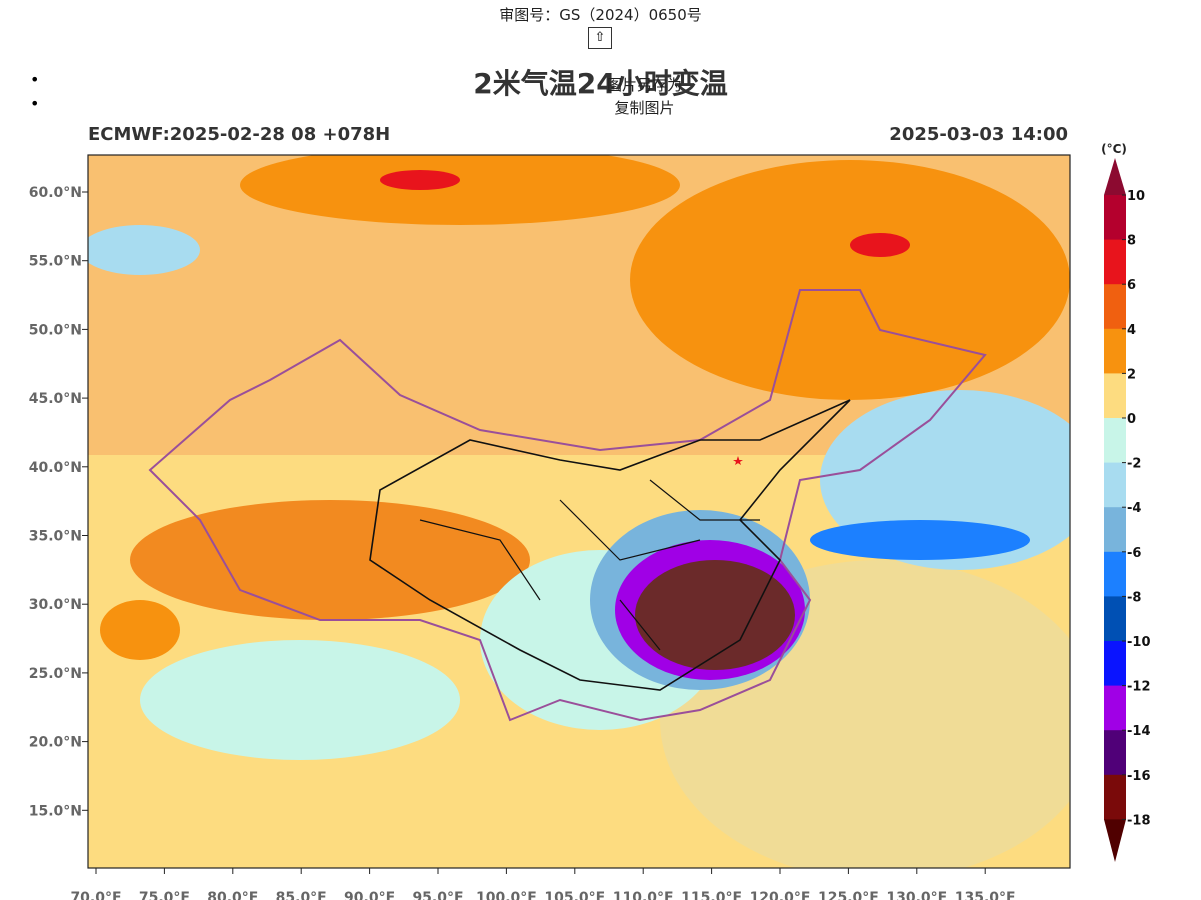  I want to click on lon-label: 120.0°E, so click(780, 895).